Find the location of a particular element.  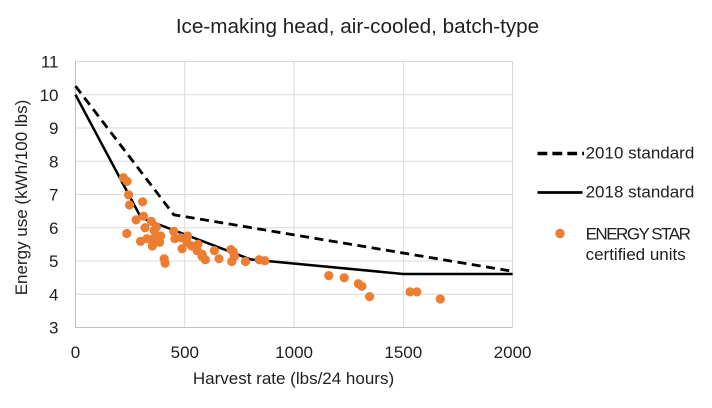

svg-text: Energy use (kWh/100 lbs) is located at coordinates (21, 198).